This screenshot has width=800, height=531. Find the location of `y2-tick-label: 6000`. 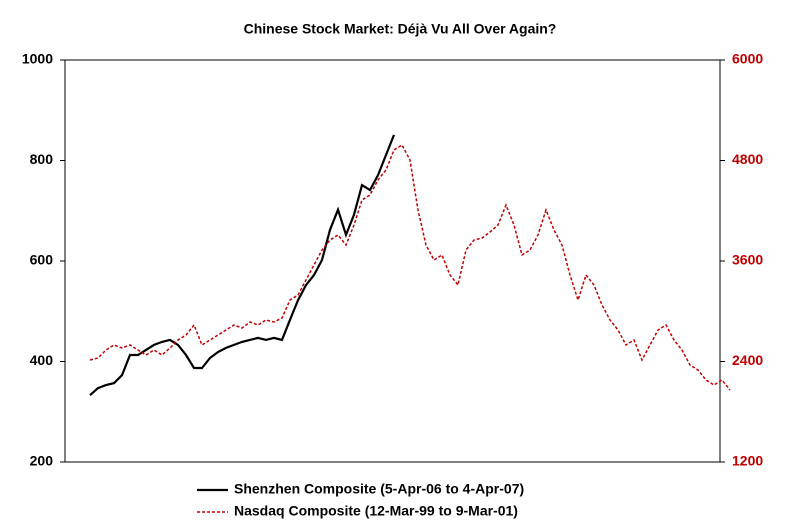

y2-tick-label: 6000 is located at coordinates (747, 59).